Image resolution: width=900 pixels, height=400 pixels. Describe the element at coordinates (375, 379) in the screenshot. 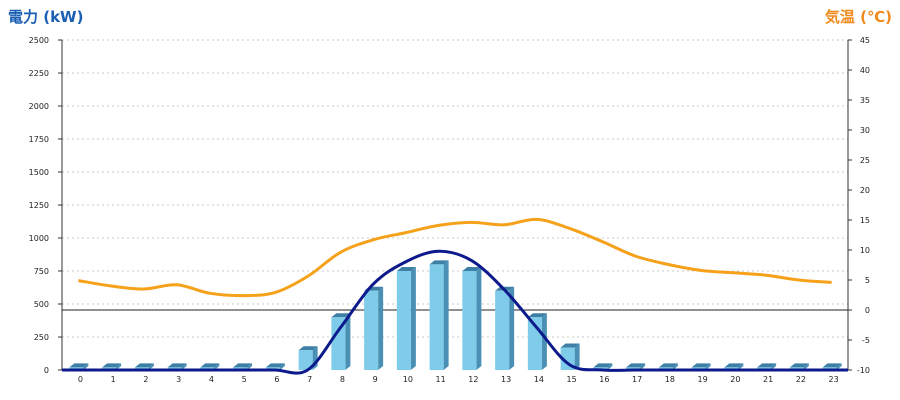

I see `x-tick-label: 9` at that location.